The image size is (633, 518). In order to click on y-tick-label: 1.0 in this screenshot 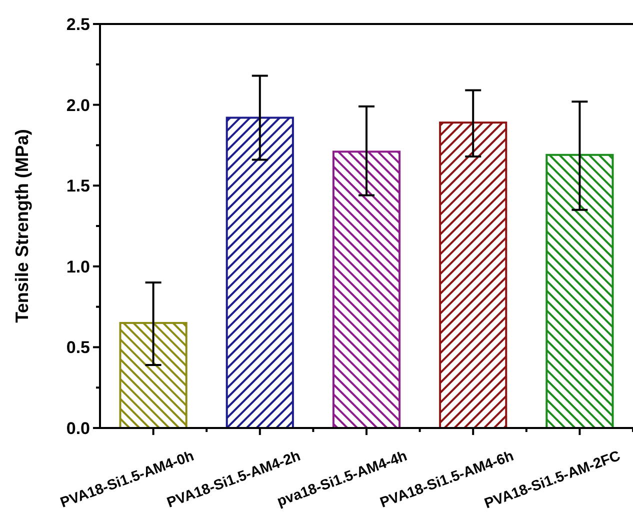, I will do `click(78, 266)`.